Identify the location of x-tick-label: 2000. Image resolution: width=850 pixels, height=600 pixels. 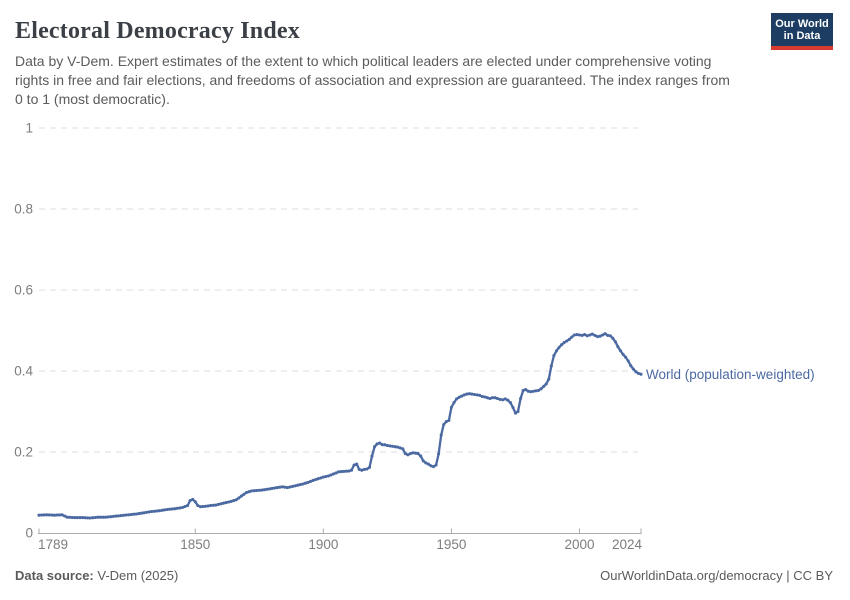
(579, 544).